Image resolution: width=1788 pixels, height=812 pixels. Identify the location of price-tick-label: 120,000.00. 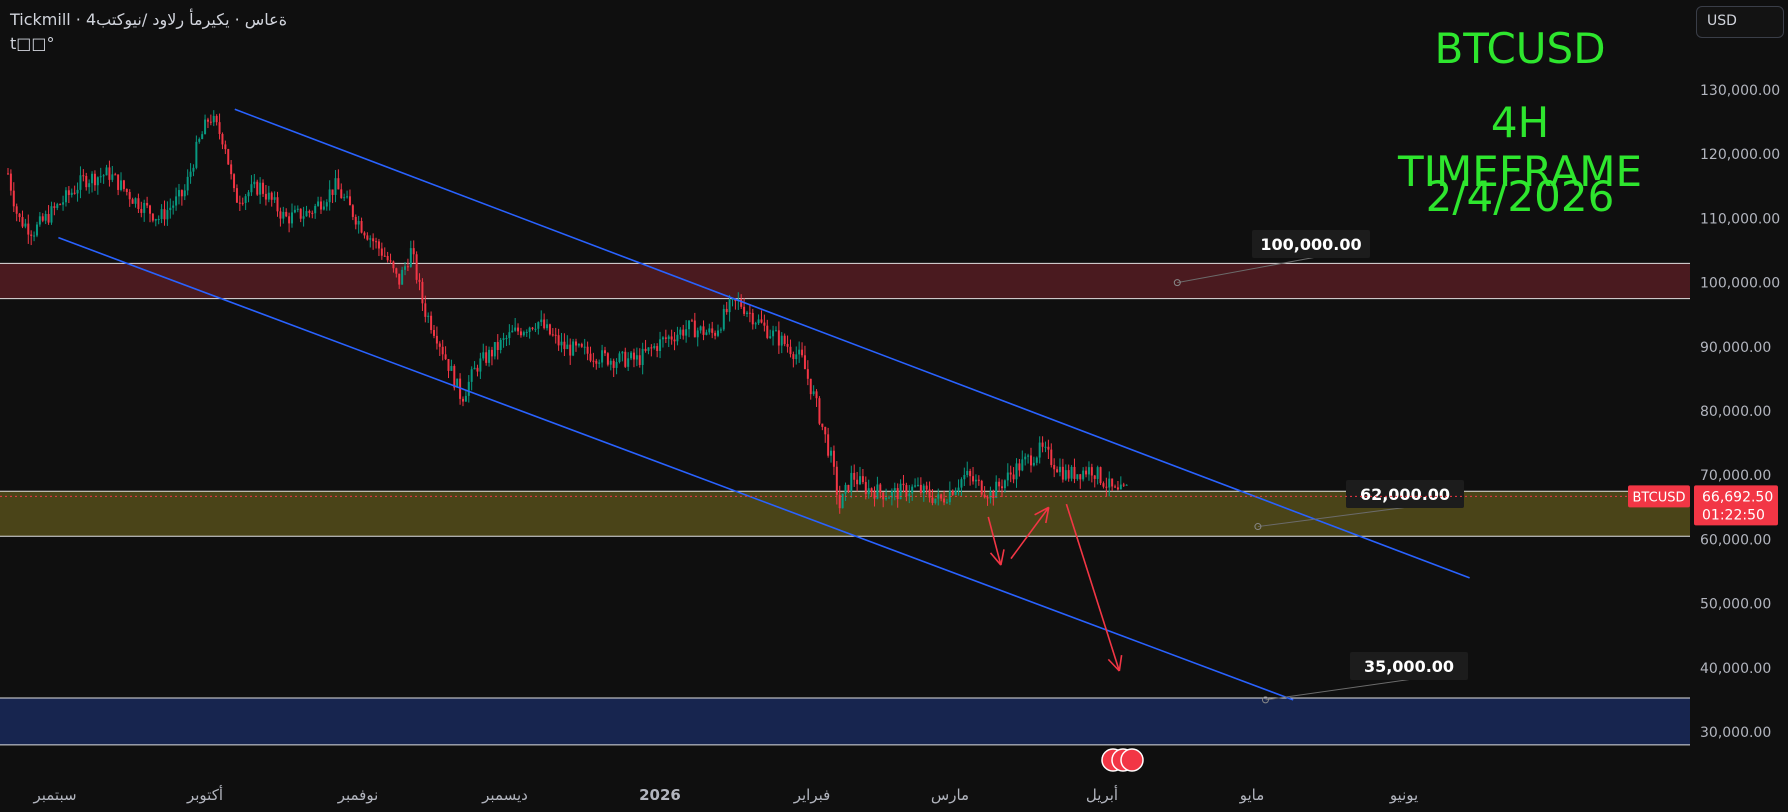
(1740, 155).